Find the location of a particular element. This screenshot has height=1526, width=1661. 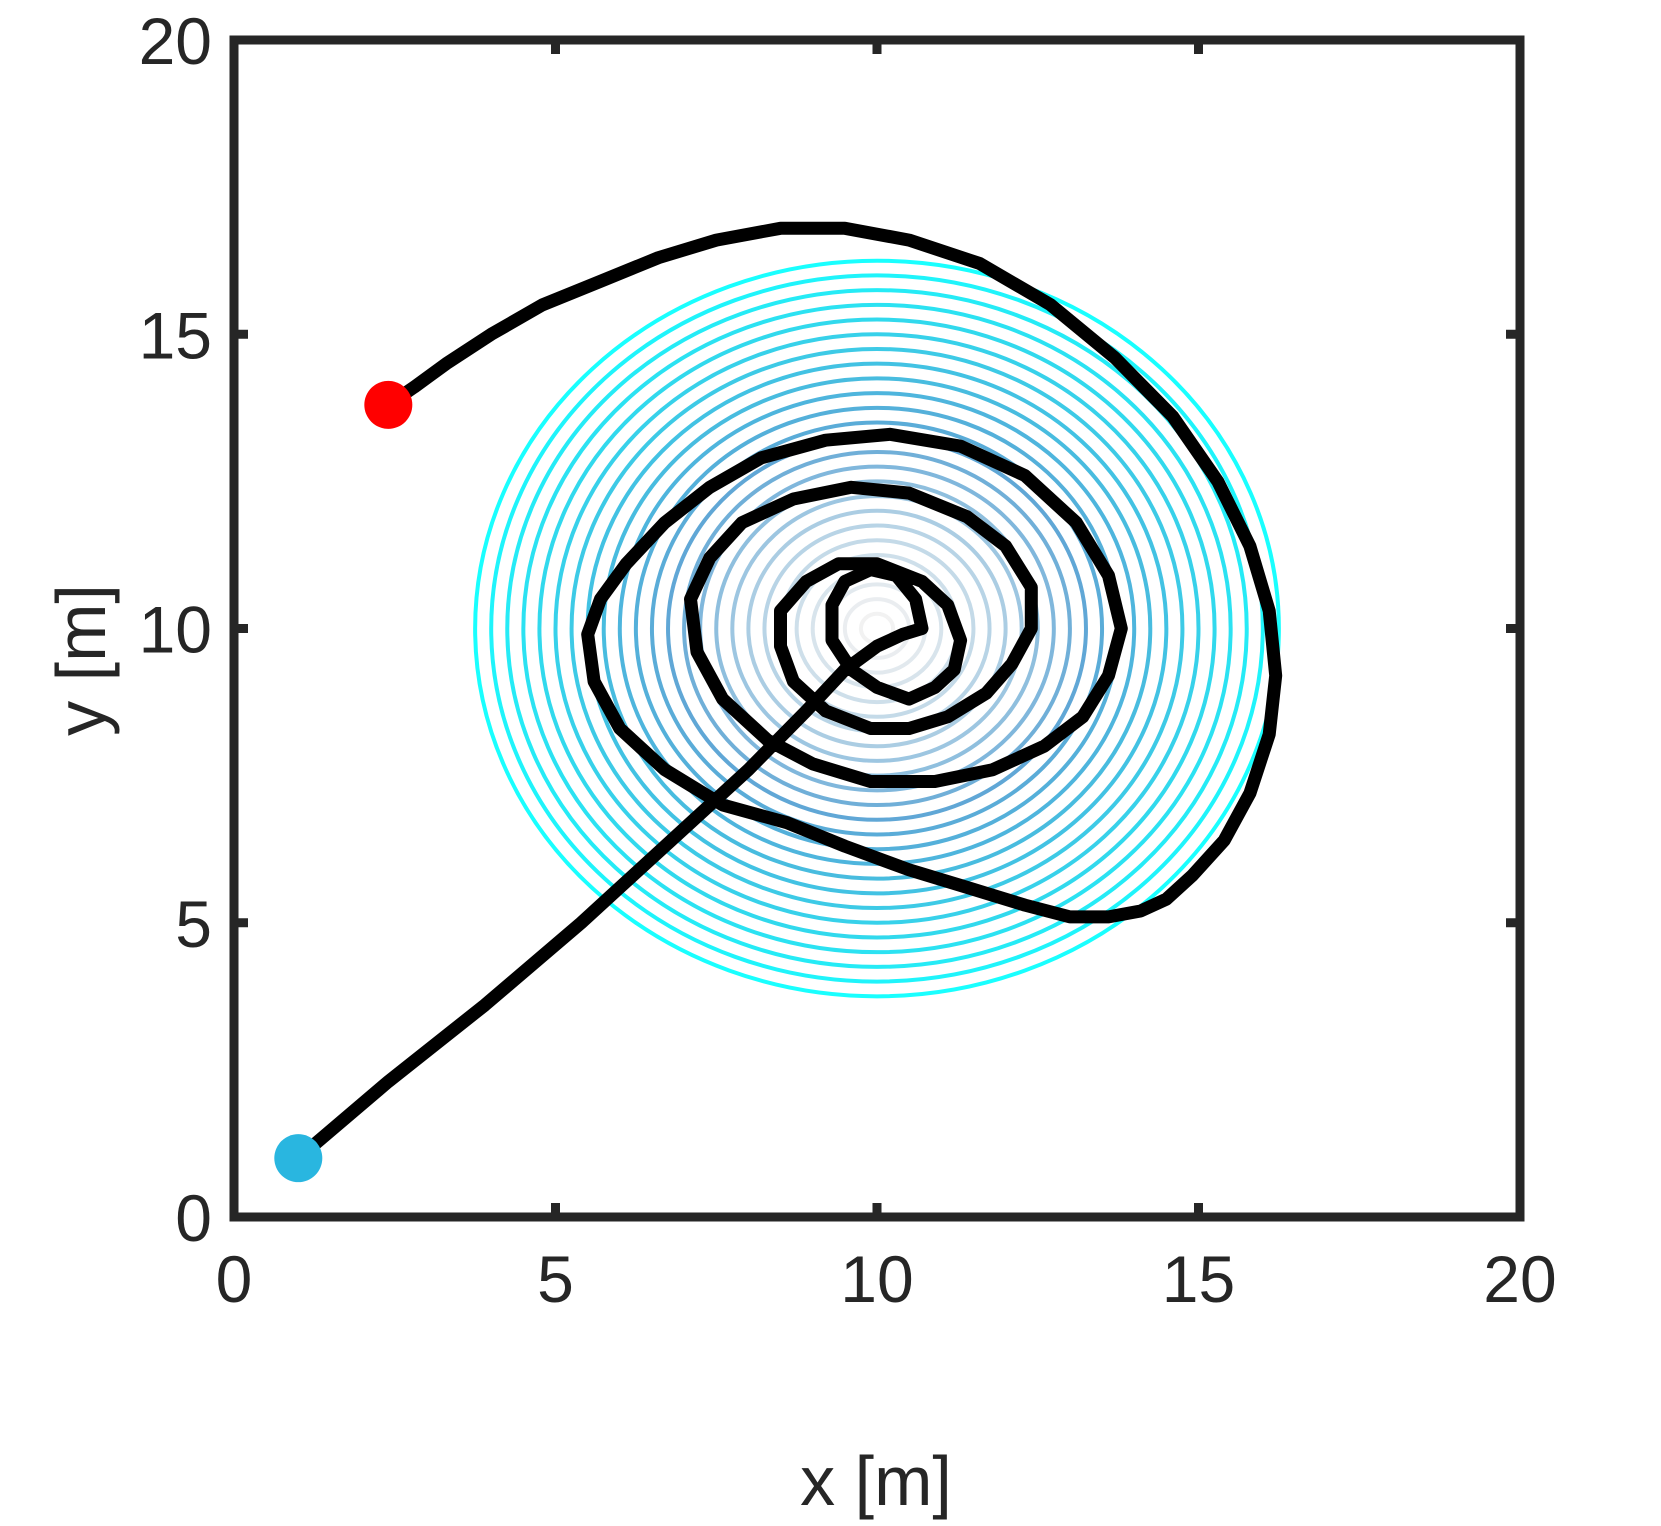

x-tick-labels: 0 5 10 15 20 is located at coordinates (886, 1279).